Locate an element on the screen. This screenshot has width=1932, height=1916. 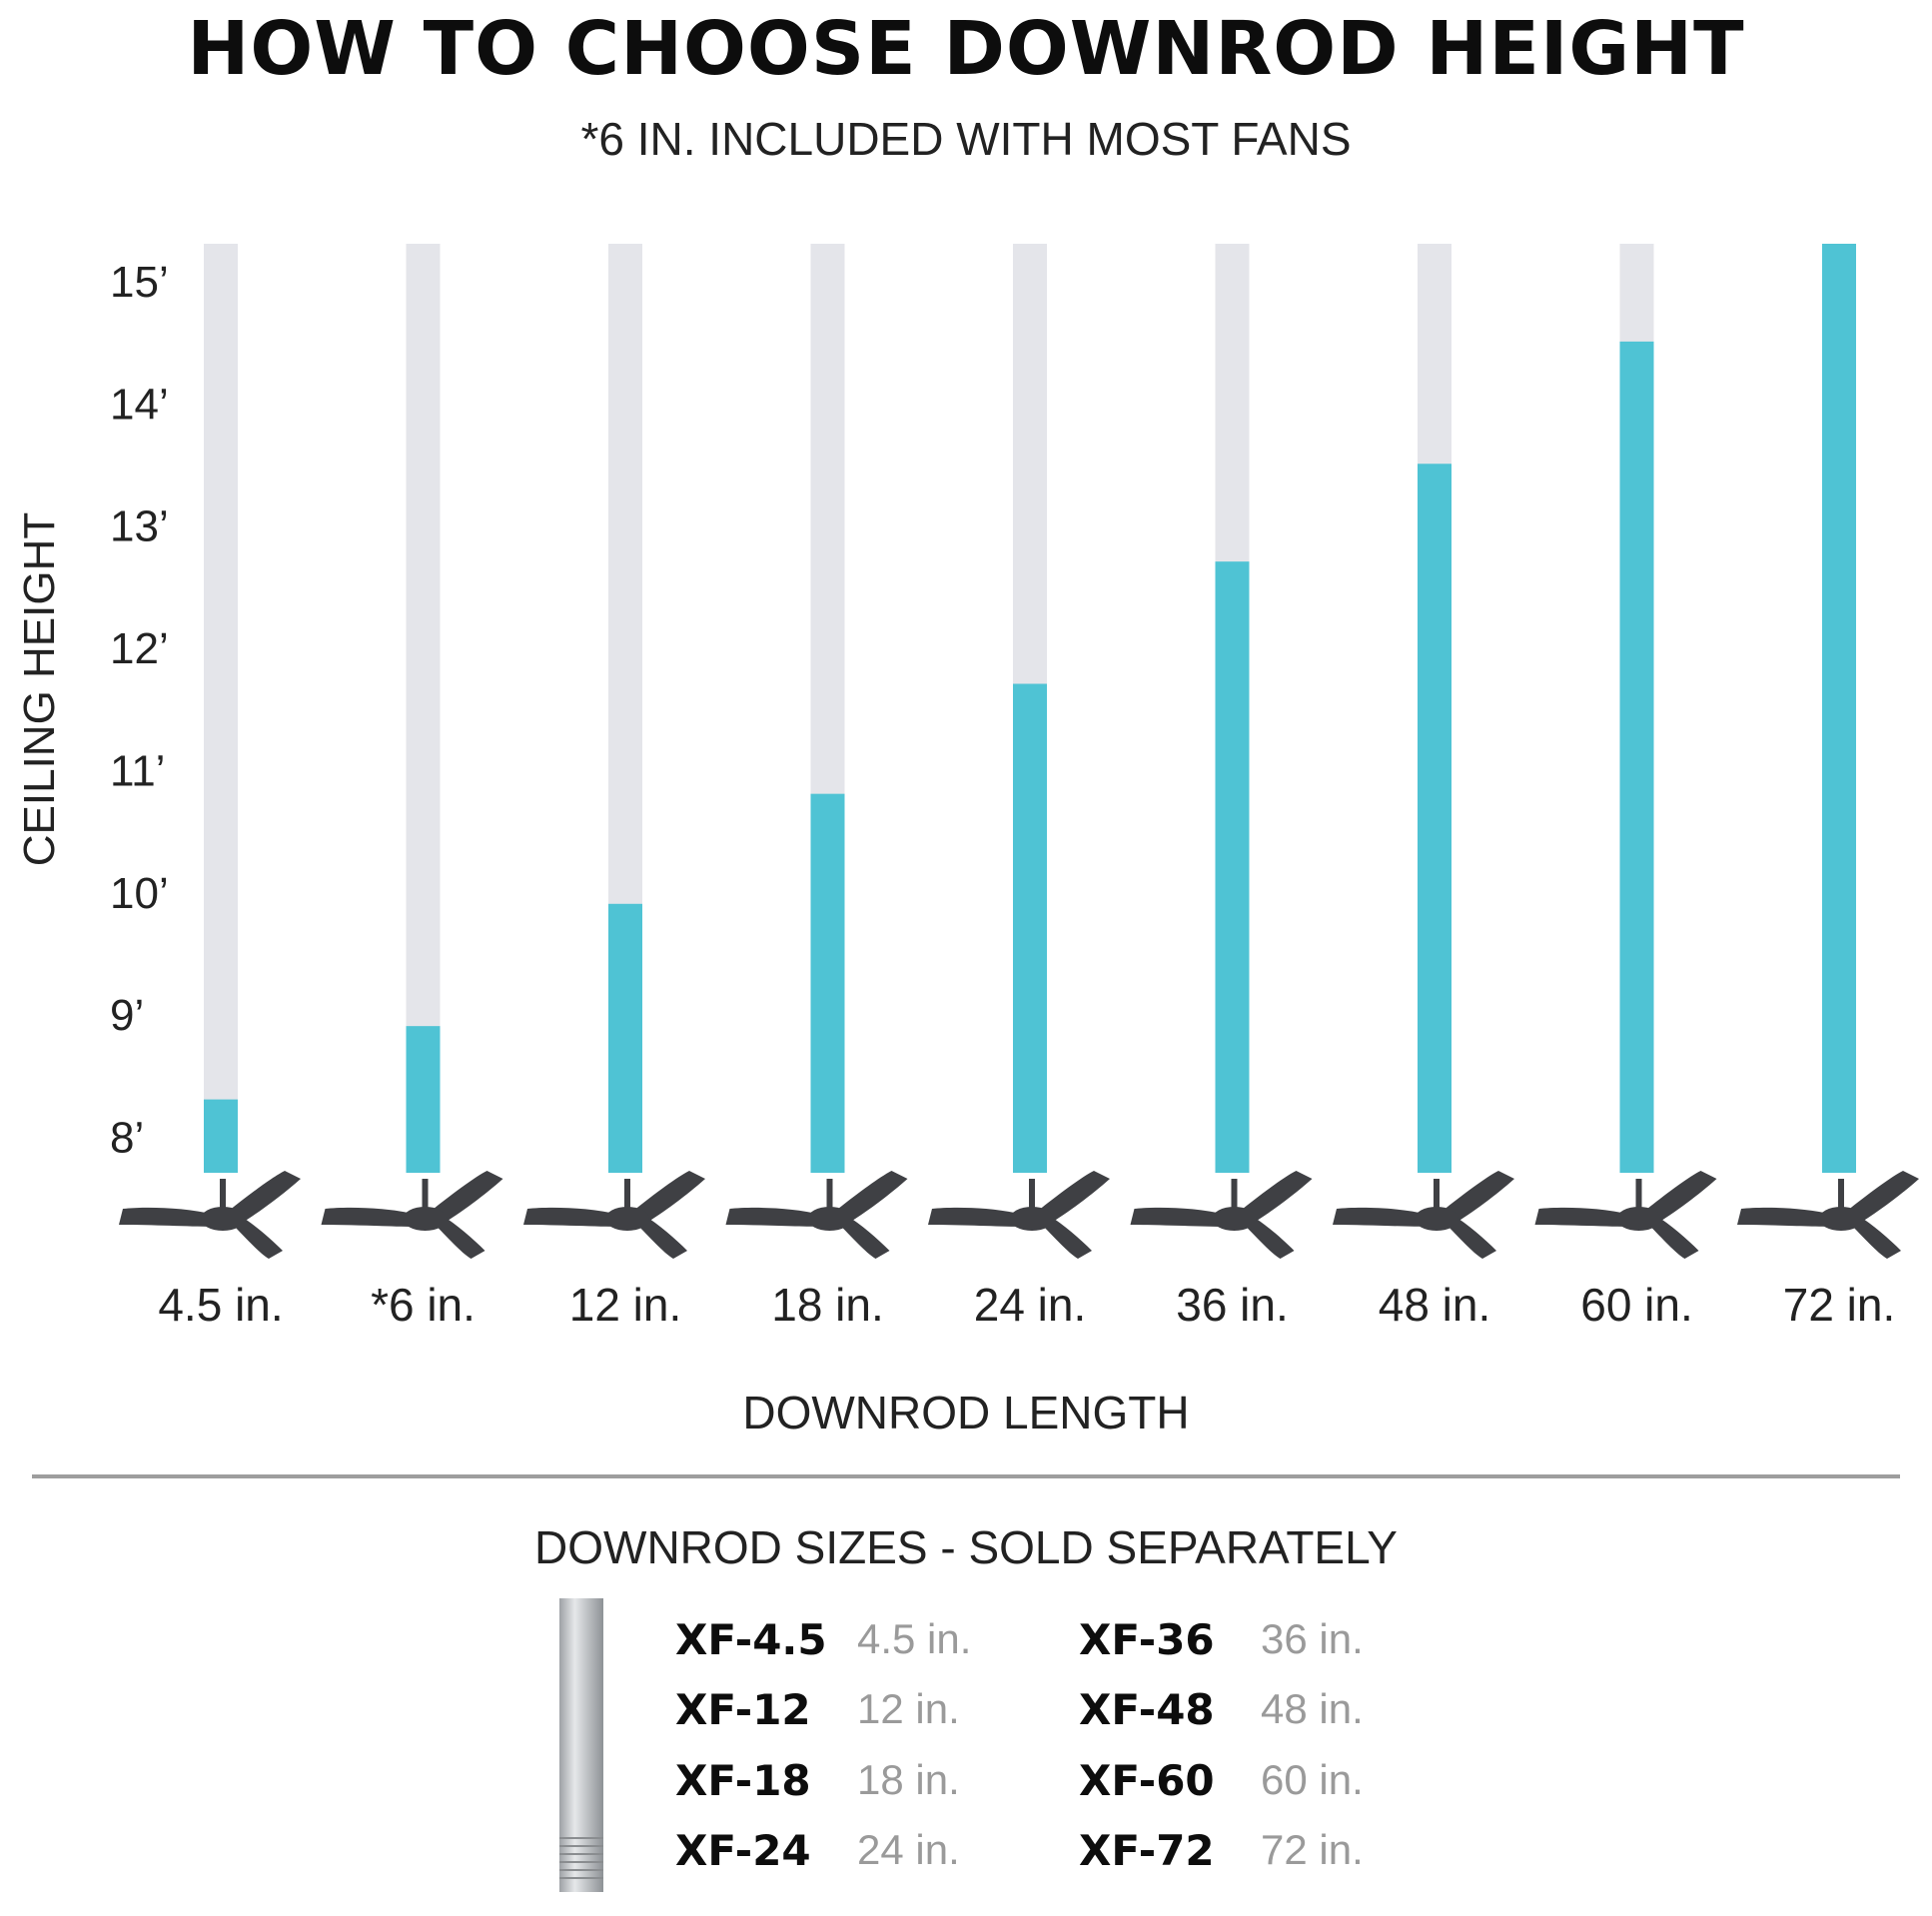
downrod-size-item: XF-18 18 in. is located at coordinates (825, 1781).